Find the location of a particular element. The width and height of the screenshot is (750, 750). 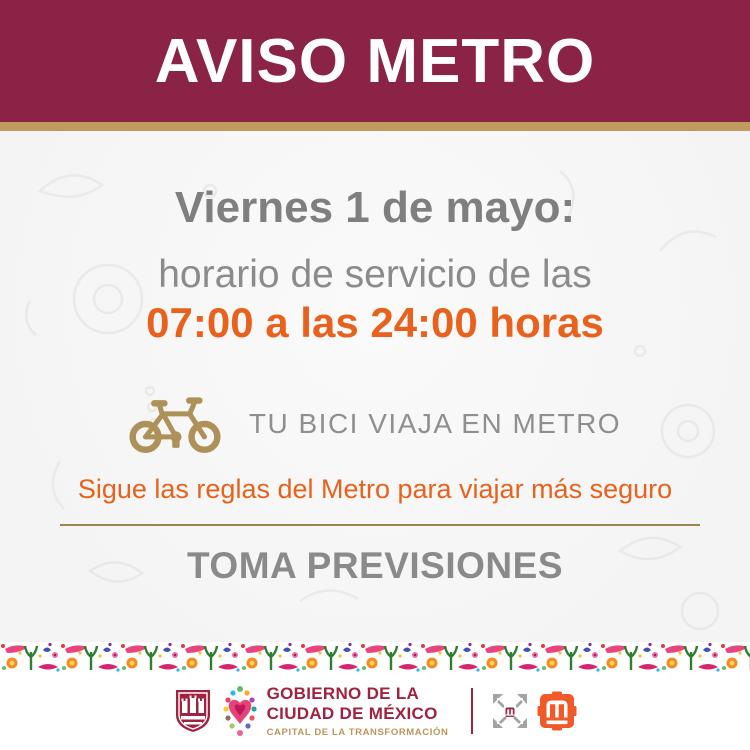

banner-title: AVISO METRO is located at coordinates (375, 61).